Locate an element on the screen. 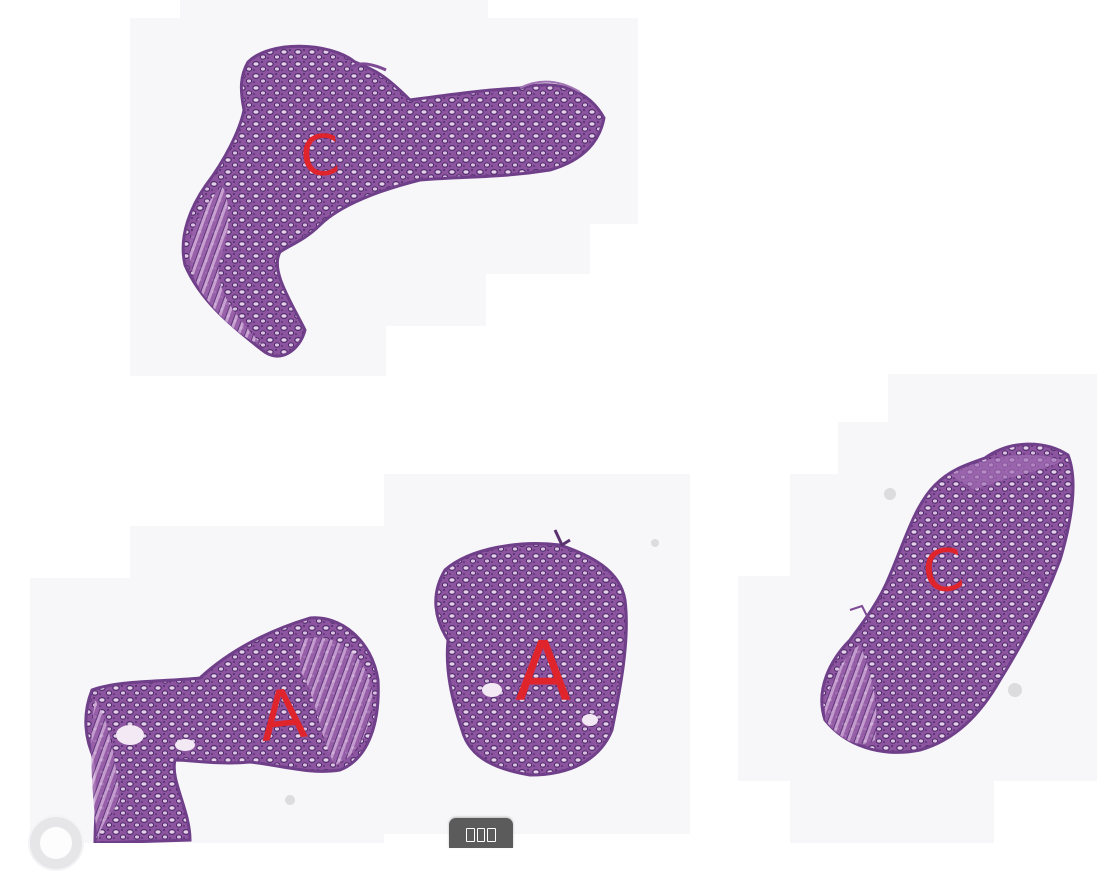 The image size is (1097, 871). tissue-fragment-bottom-middle is located at coordinates (531, 653).